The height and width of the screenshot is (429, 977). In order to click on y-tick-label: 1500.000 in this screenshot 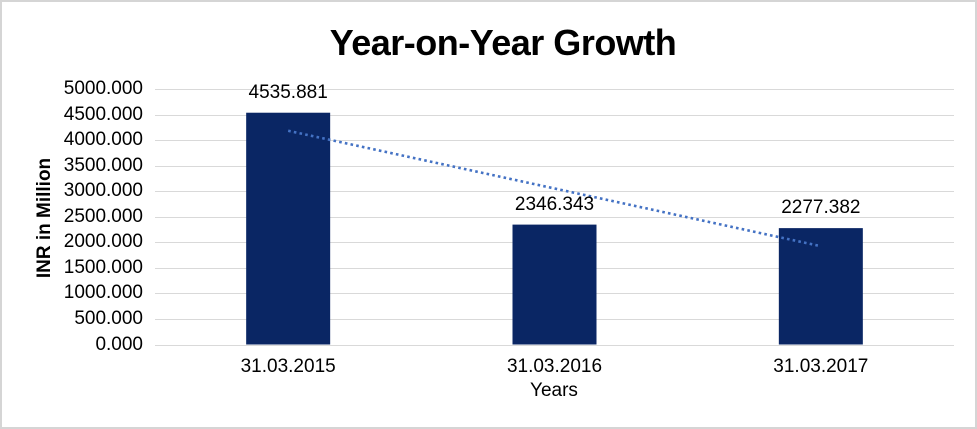, I will do `click(103, 267)`.